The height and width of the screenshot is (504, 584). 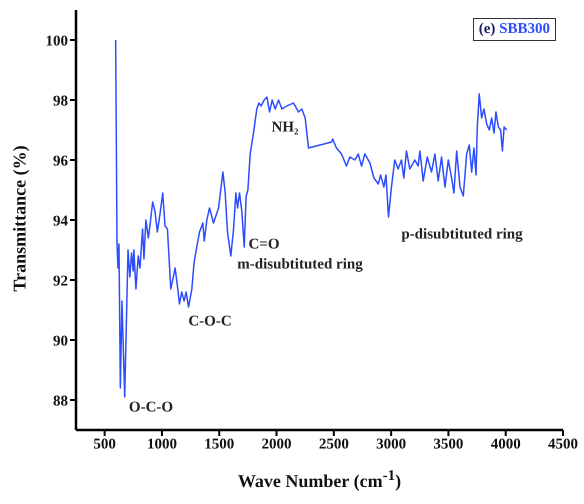 What do you see at coordinates (60, 341) in the screenshot?
I see `y-tick-label: 90` at bounding box center [60, 341].